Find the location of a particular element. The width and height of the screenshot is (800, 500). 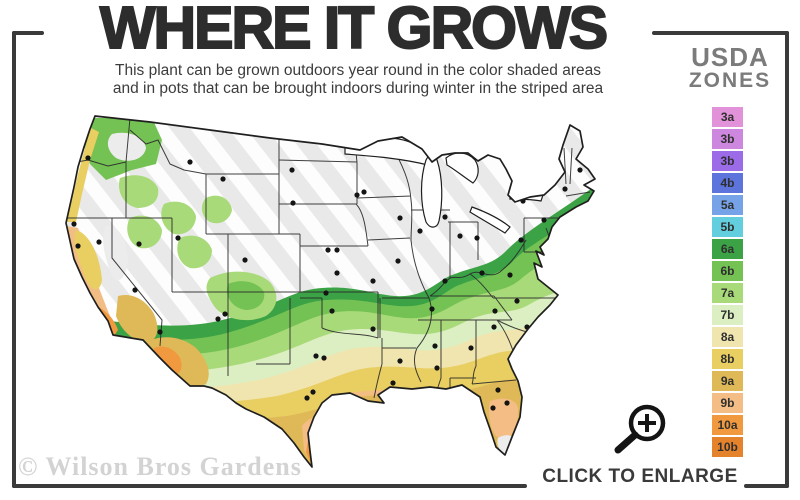

legend-zone-3a: 3a is located at coordinates (727, 117).